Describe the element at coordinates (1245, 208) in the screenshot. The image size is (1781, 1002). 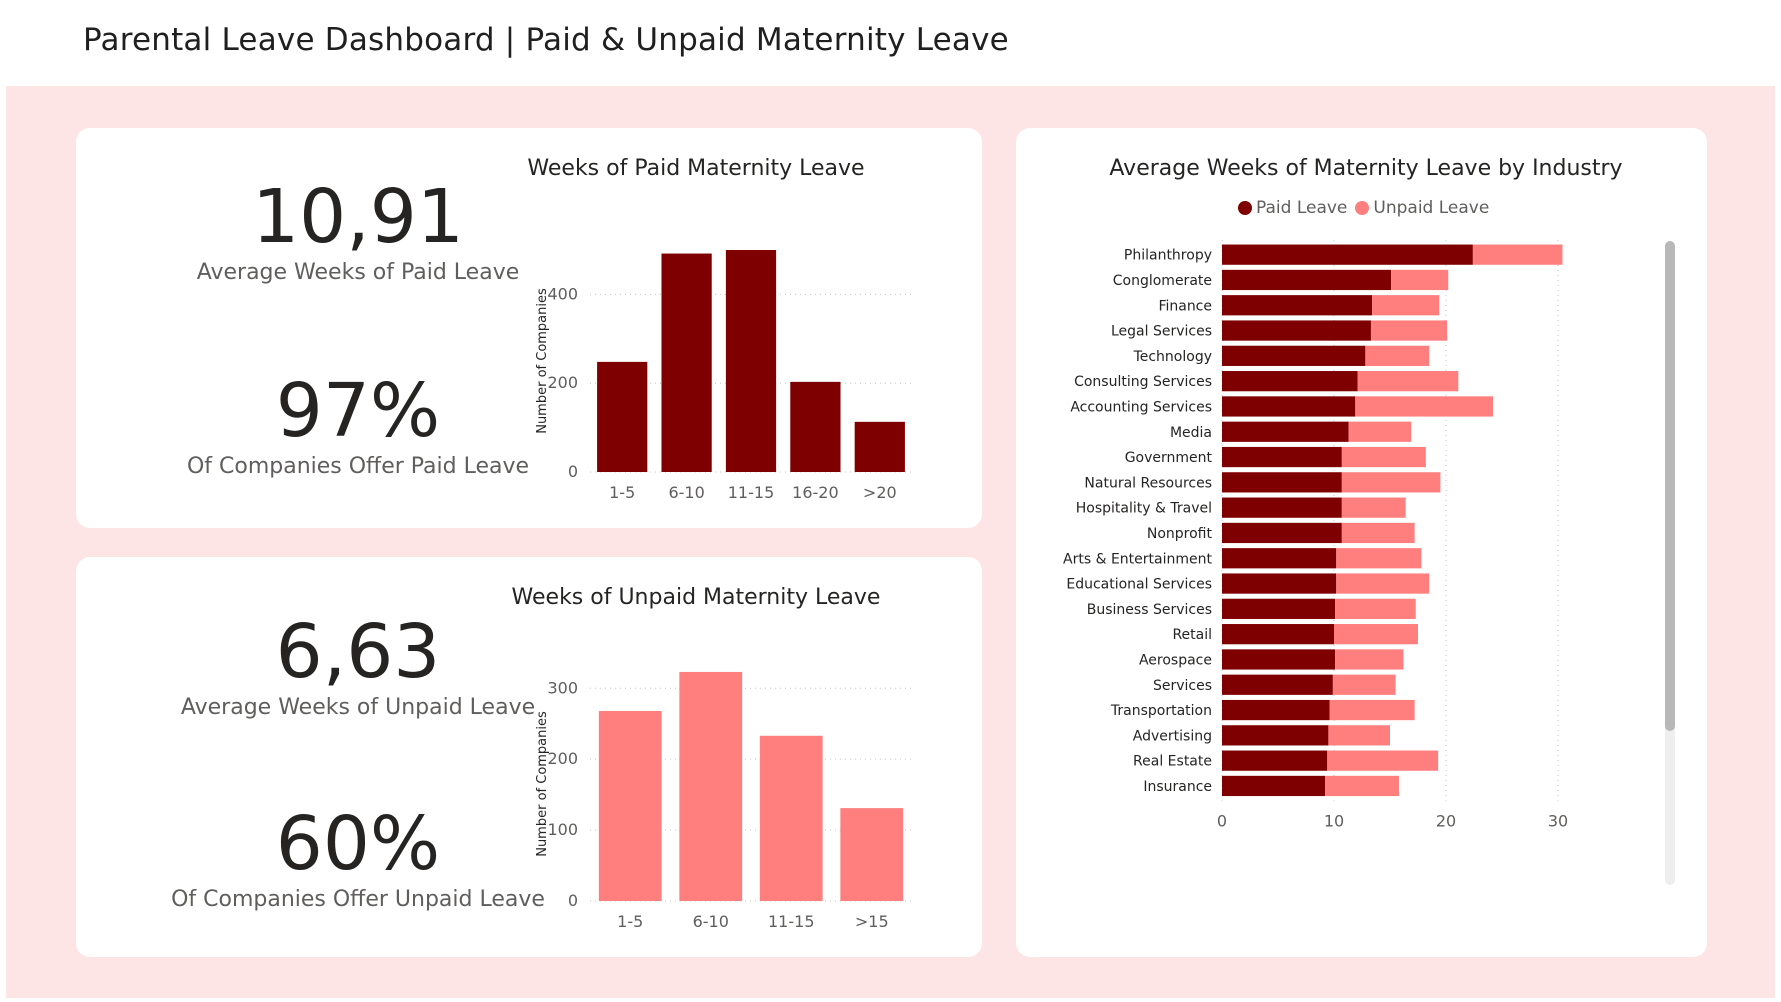
I see `legend-paid-dot` at that location.